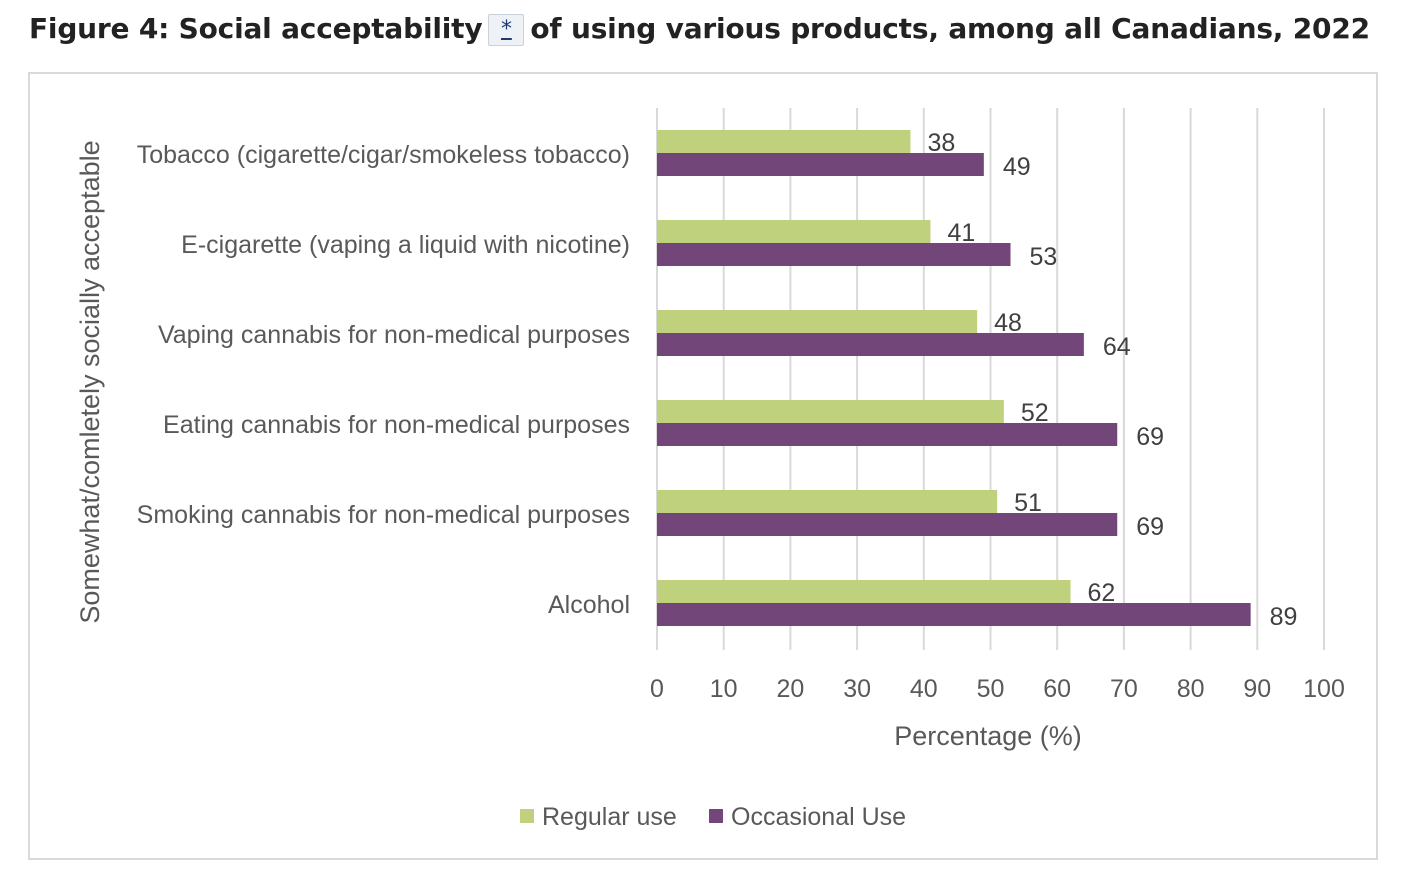 This screenshot has height=882, width=1422. I want to click on legend: Regular use Occasional Use, so click(713, 817).